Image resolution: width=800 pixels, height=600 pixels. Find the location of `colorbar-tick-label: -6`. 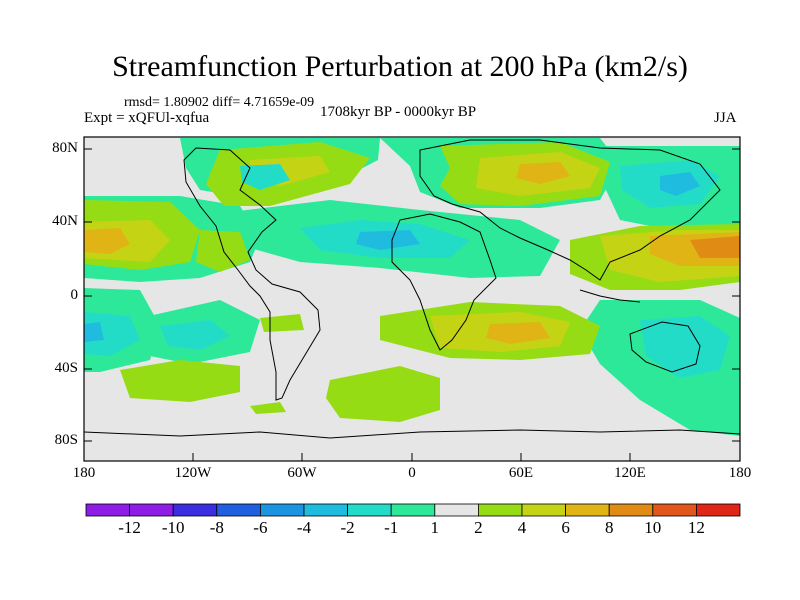

colorbar-tick-label: -6 is located at coordinates (260, 527).